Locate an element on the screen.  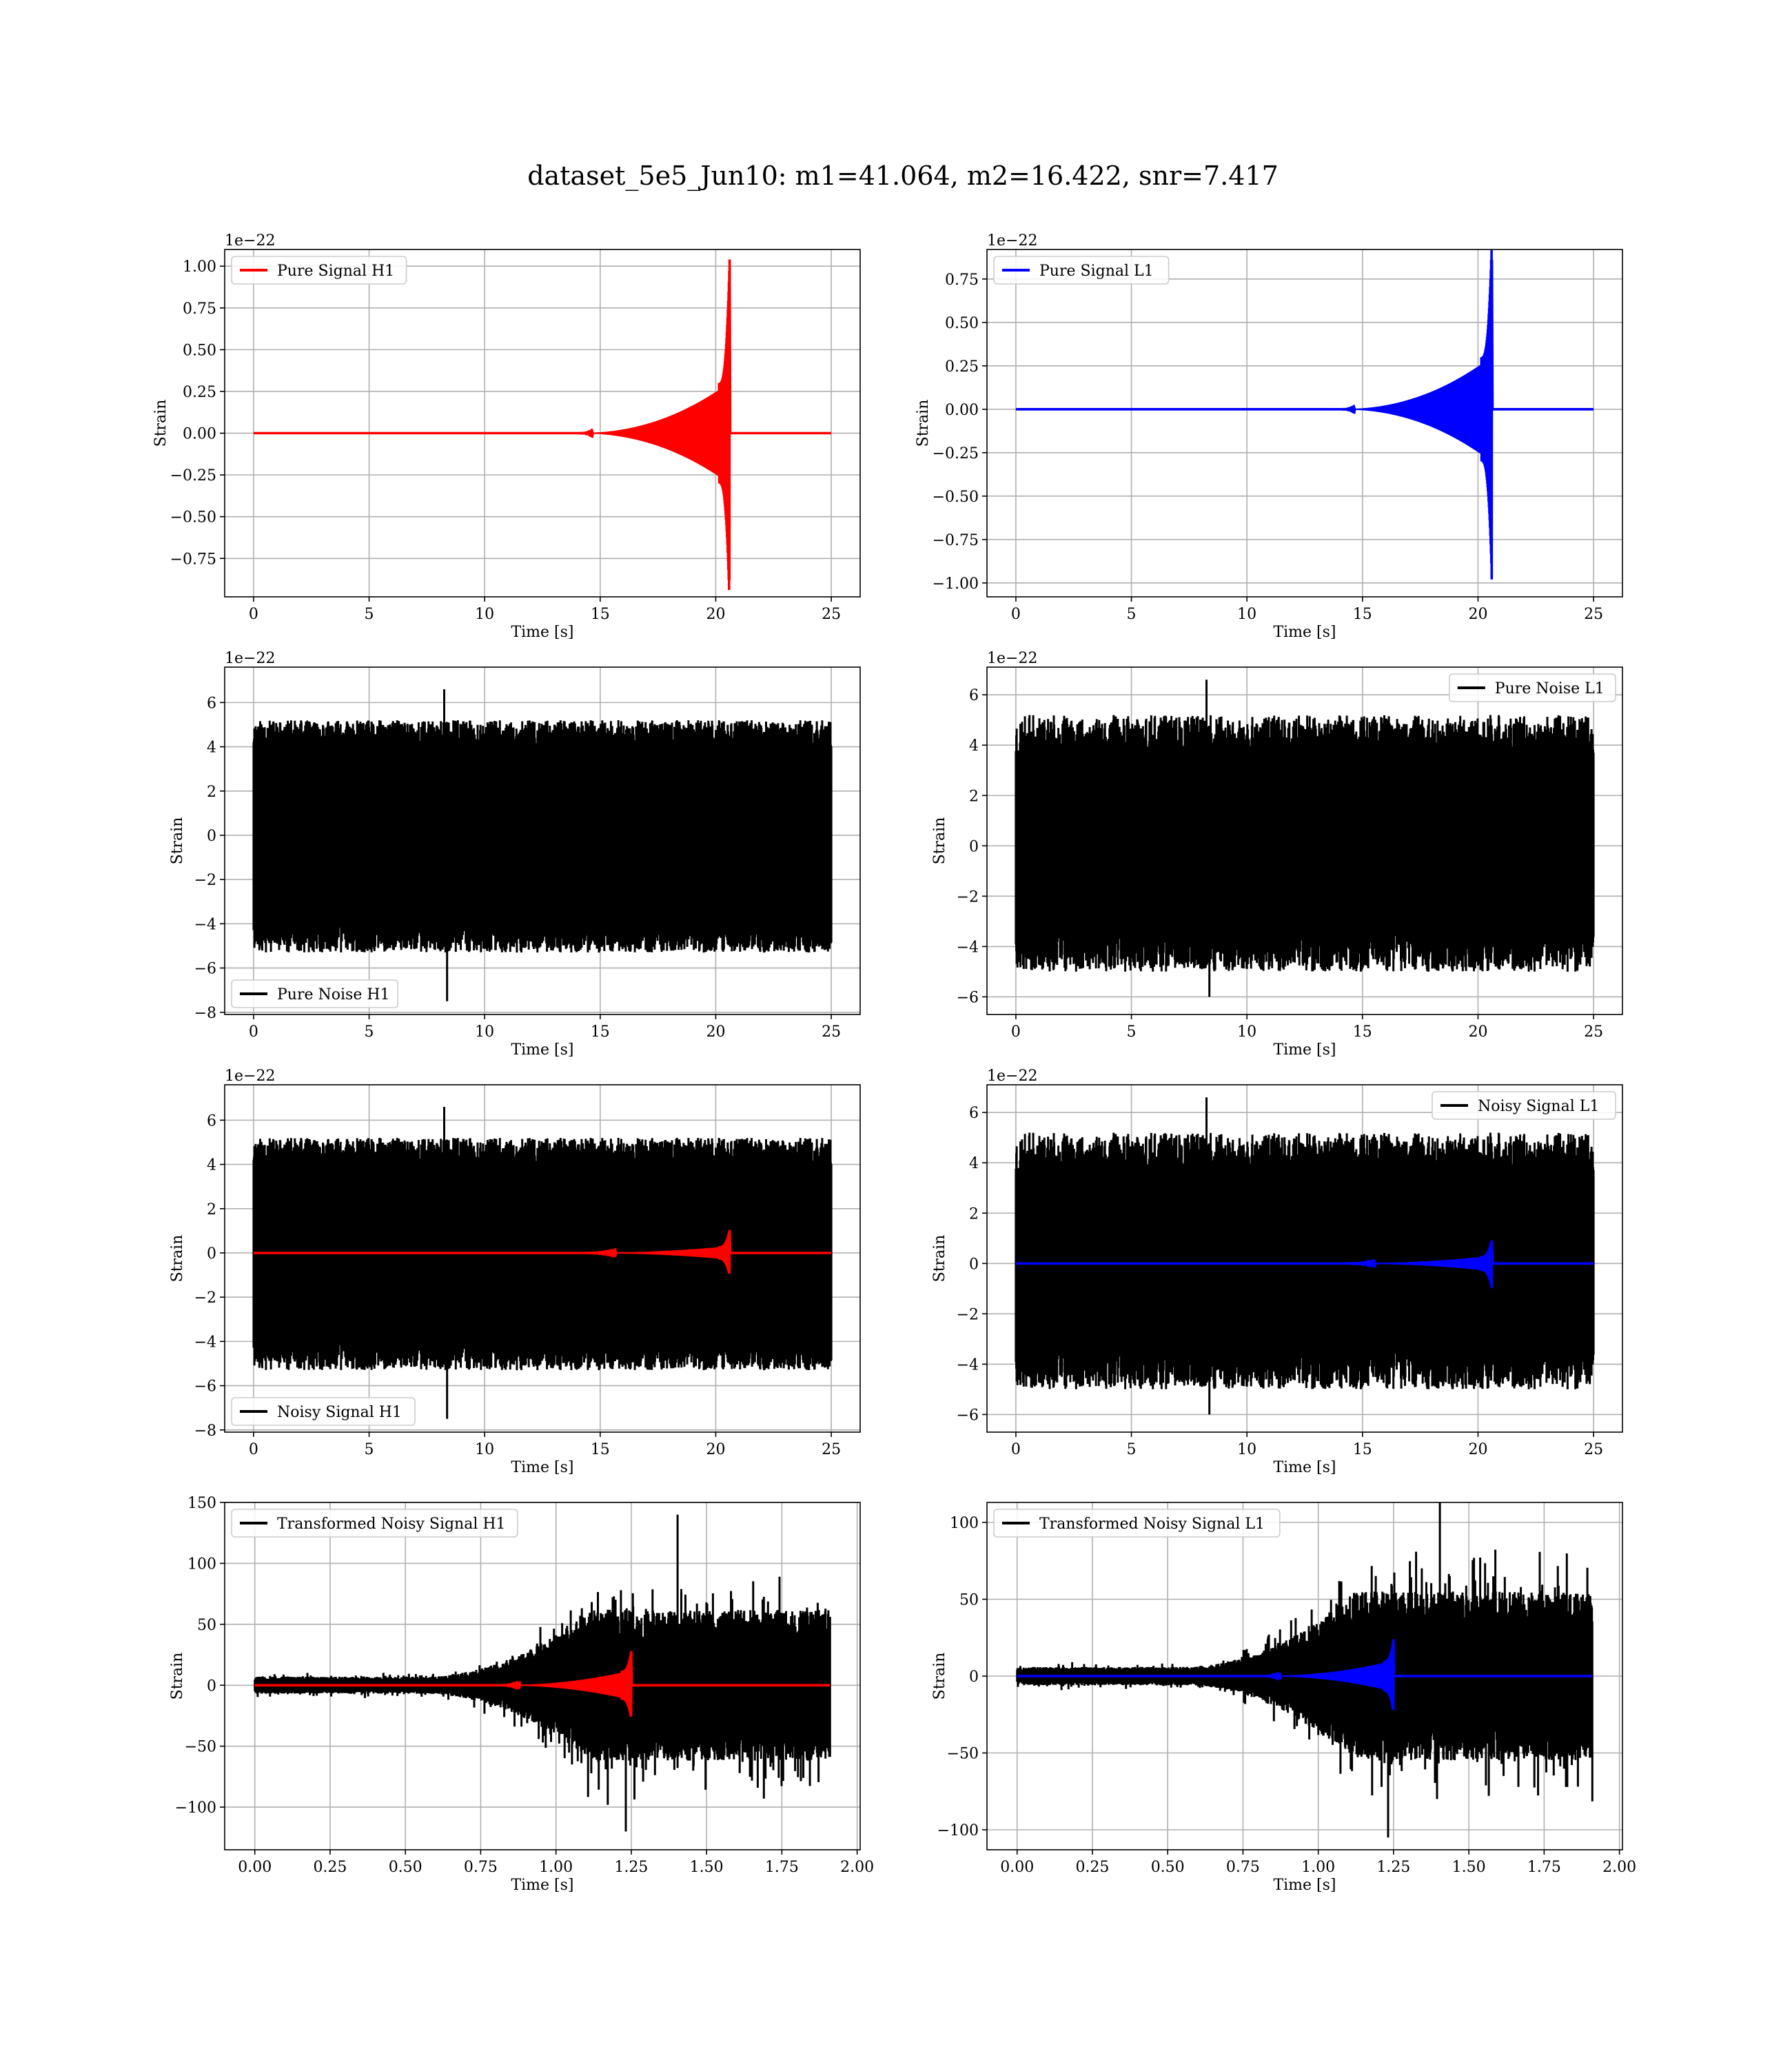
x-tick-label: 0.50 is located at coordinates (405, 1867).